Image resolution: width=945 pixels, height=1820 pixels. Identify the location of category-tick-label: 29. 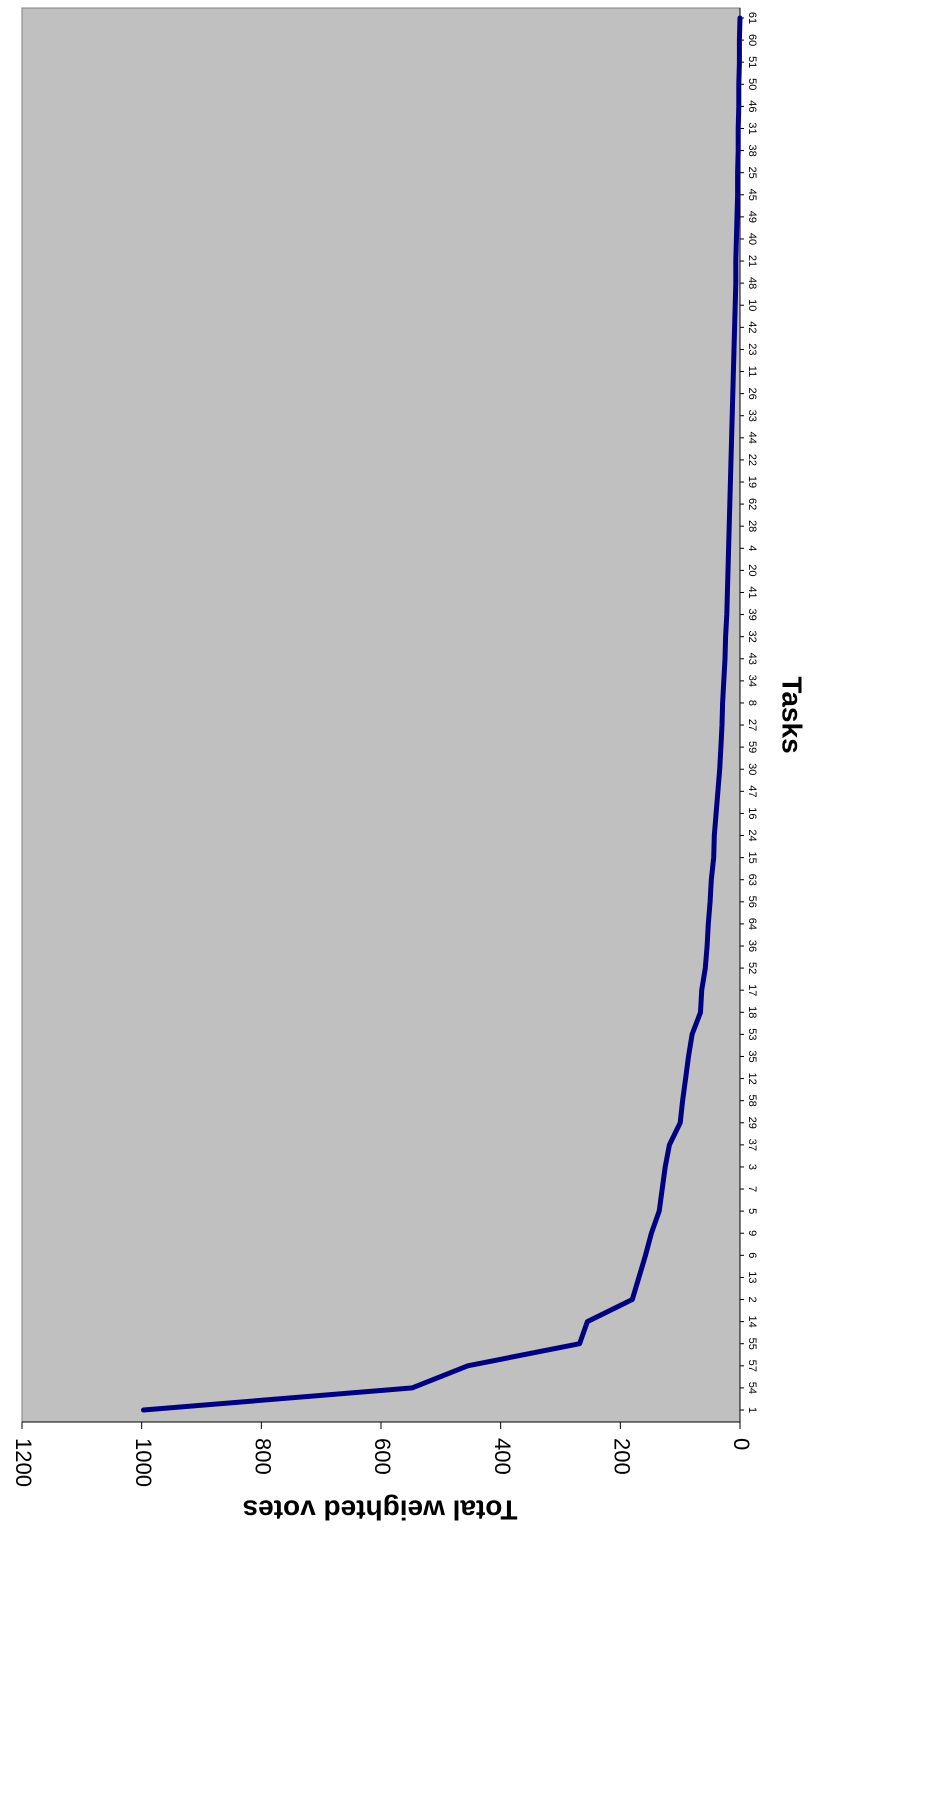
(752, 1123).